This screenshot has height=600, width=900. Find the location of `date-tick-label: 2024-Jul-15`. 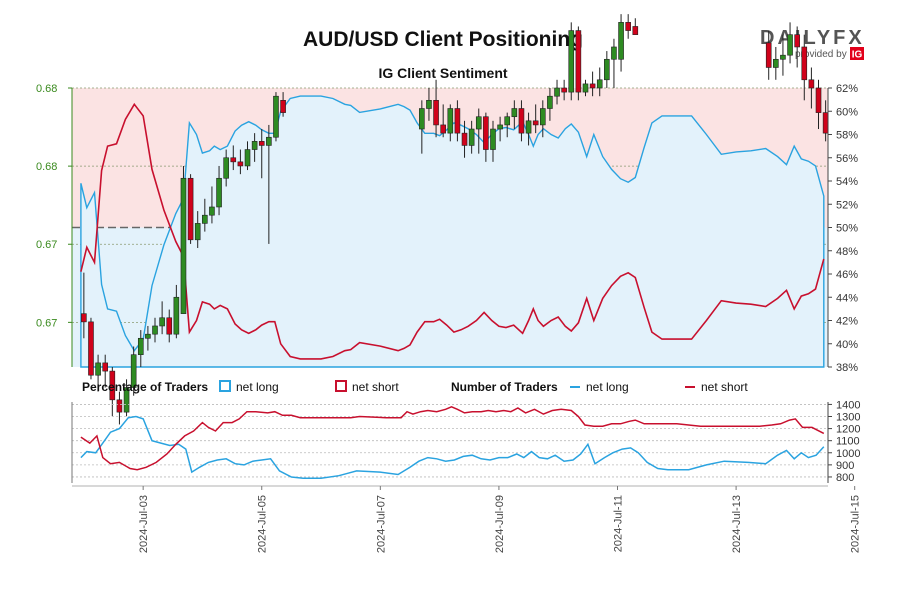

date-tick-label: 2024-Jul-15 is located at coordinates (856, 524).